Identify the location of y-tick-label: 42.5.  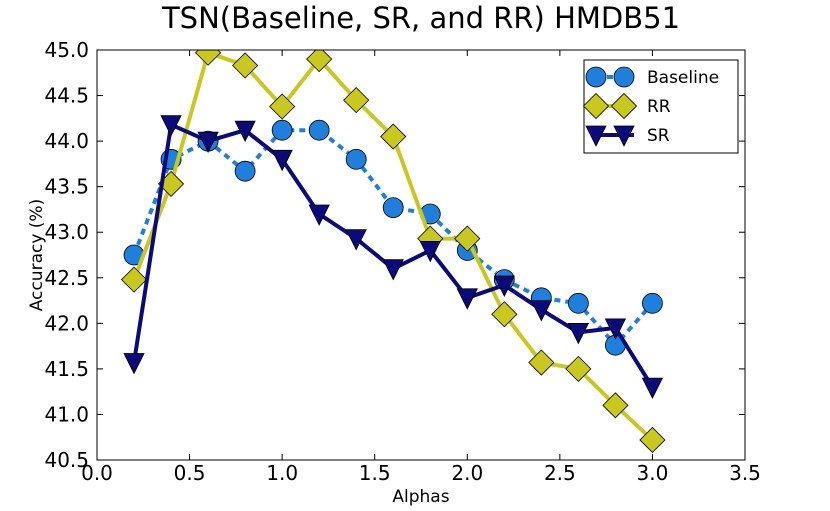
(66, 278).